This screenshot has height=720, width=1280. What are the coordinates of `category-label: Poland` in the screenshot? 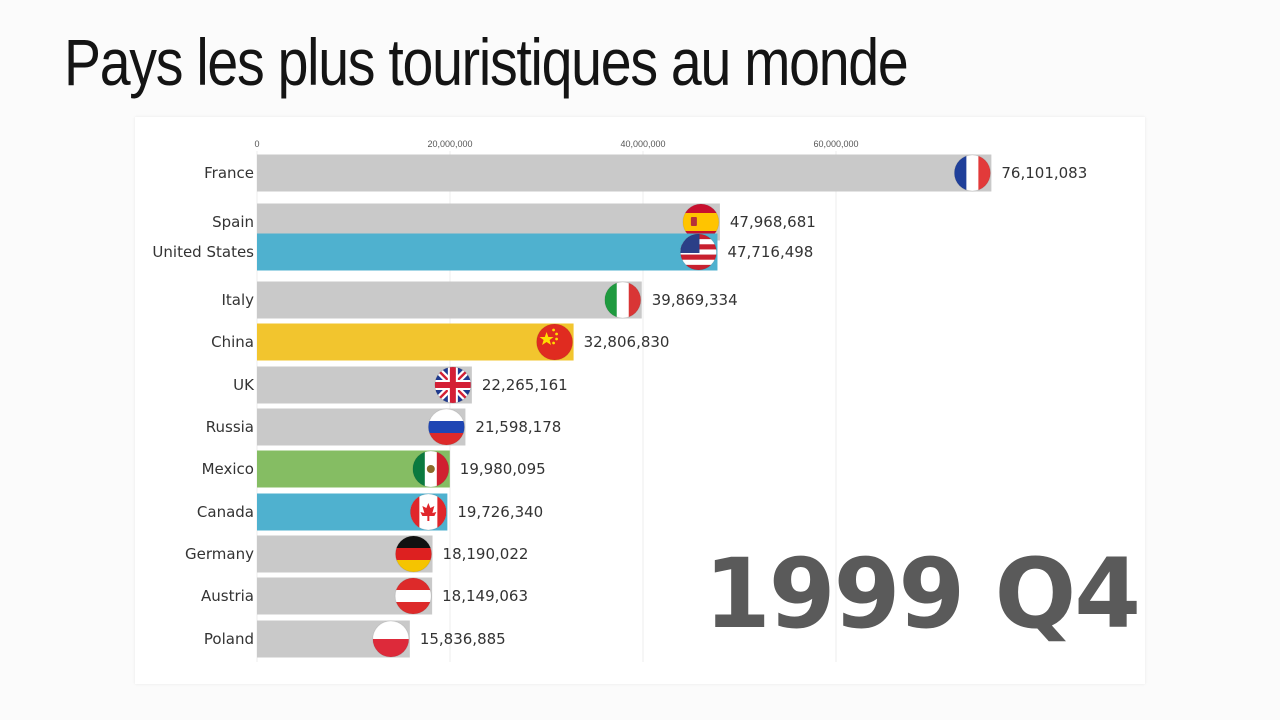 It's located at (229, 639).